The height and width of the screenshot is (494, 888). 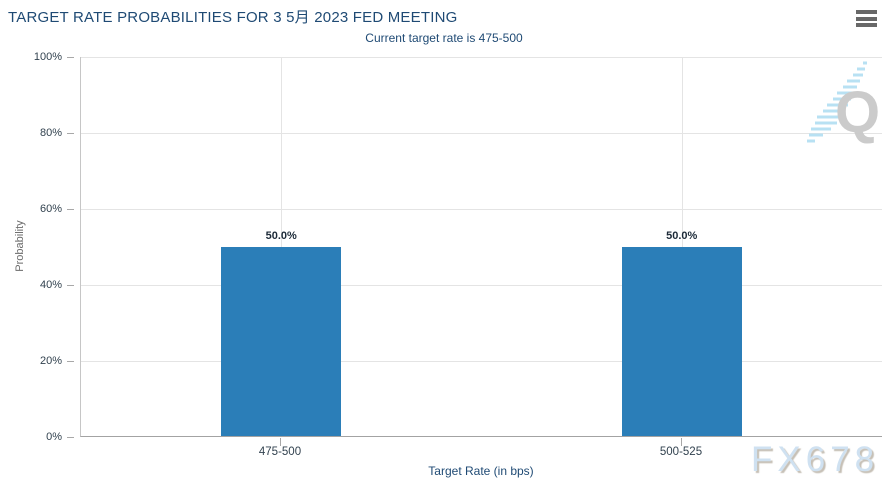 I want to click on y-tick-label: 100%, so click(x=47, y=57).